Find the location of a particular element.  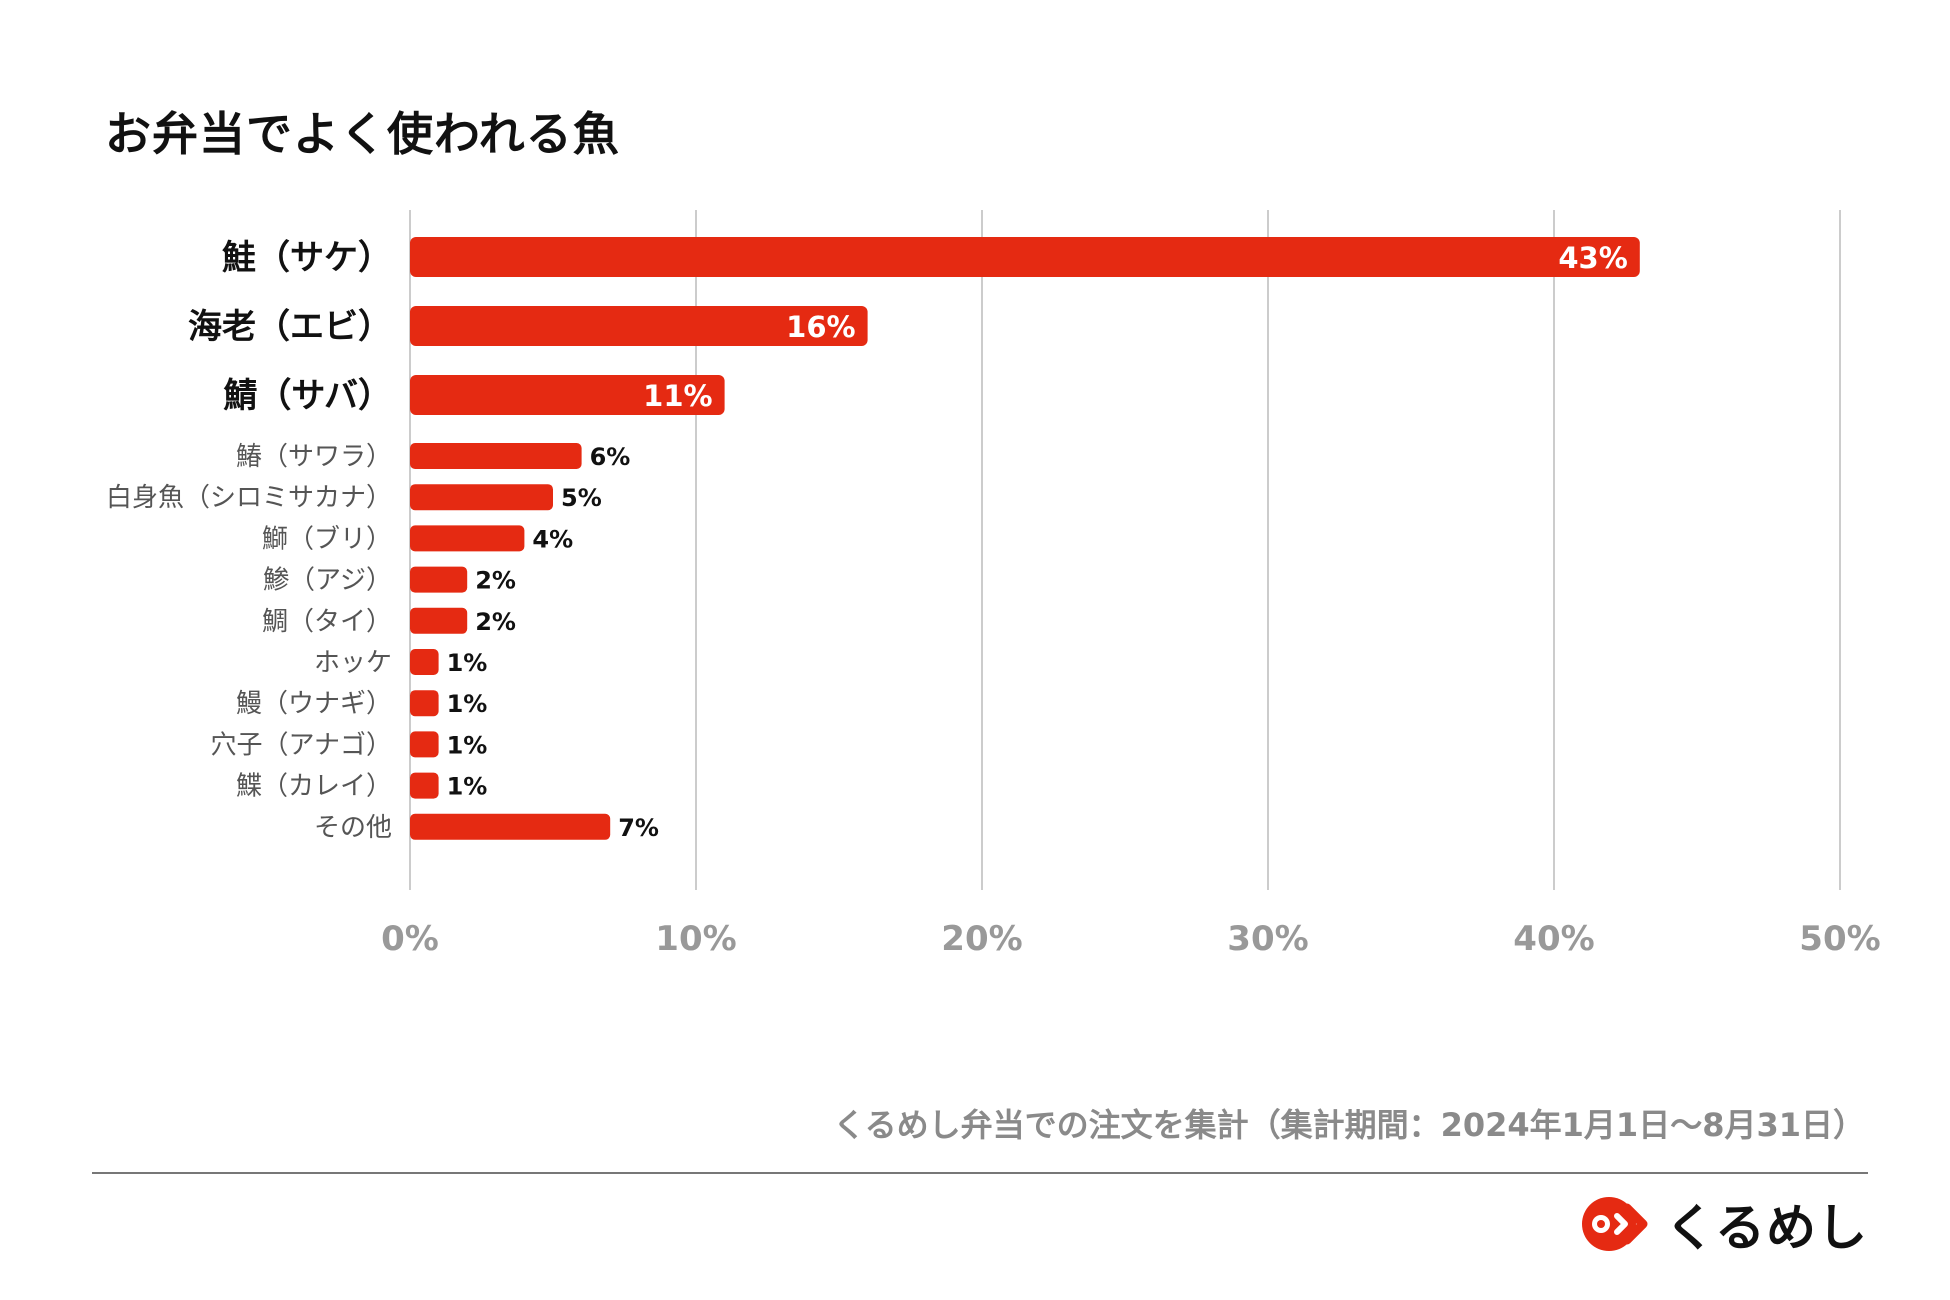

x-tick-label: 40% is located at coordinates (1553, 939).